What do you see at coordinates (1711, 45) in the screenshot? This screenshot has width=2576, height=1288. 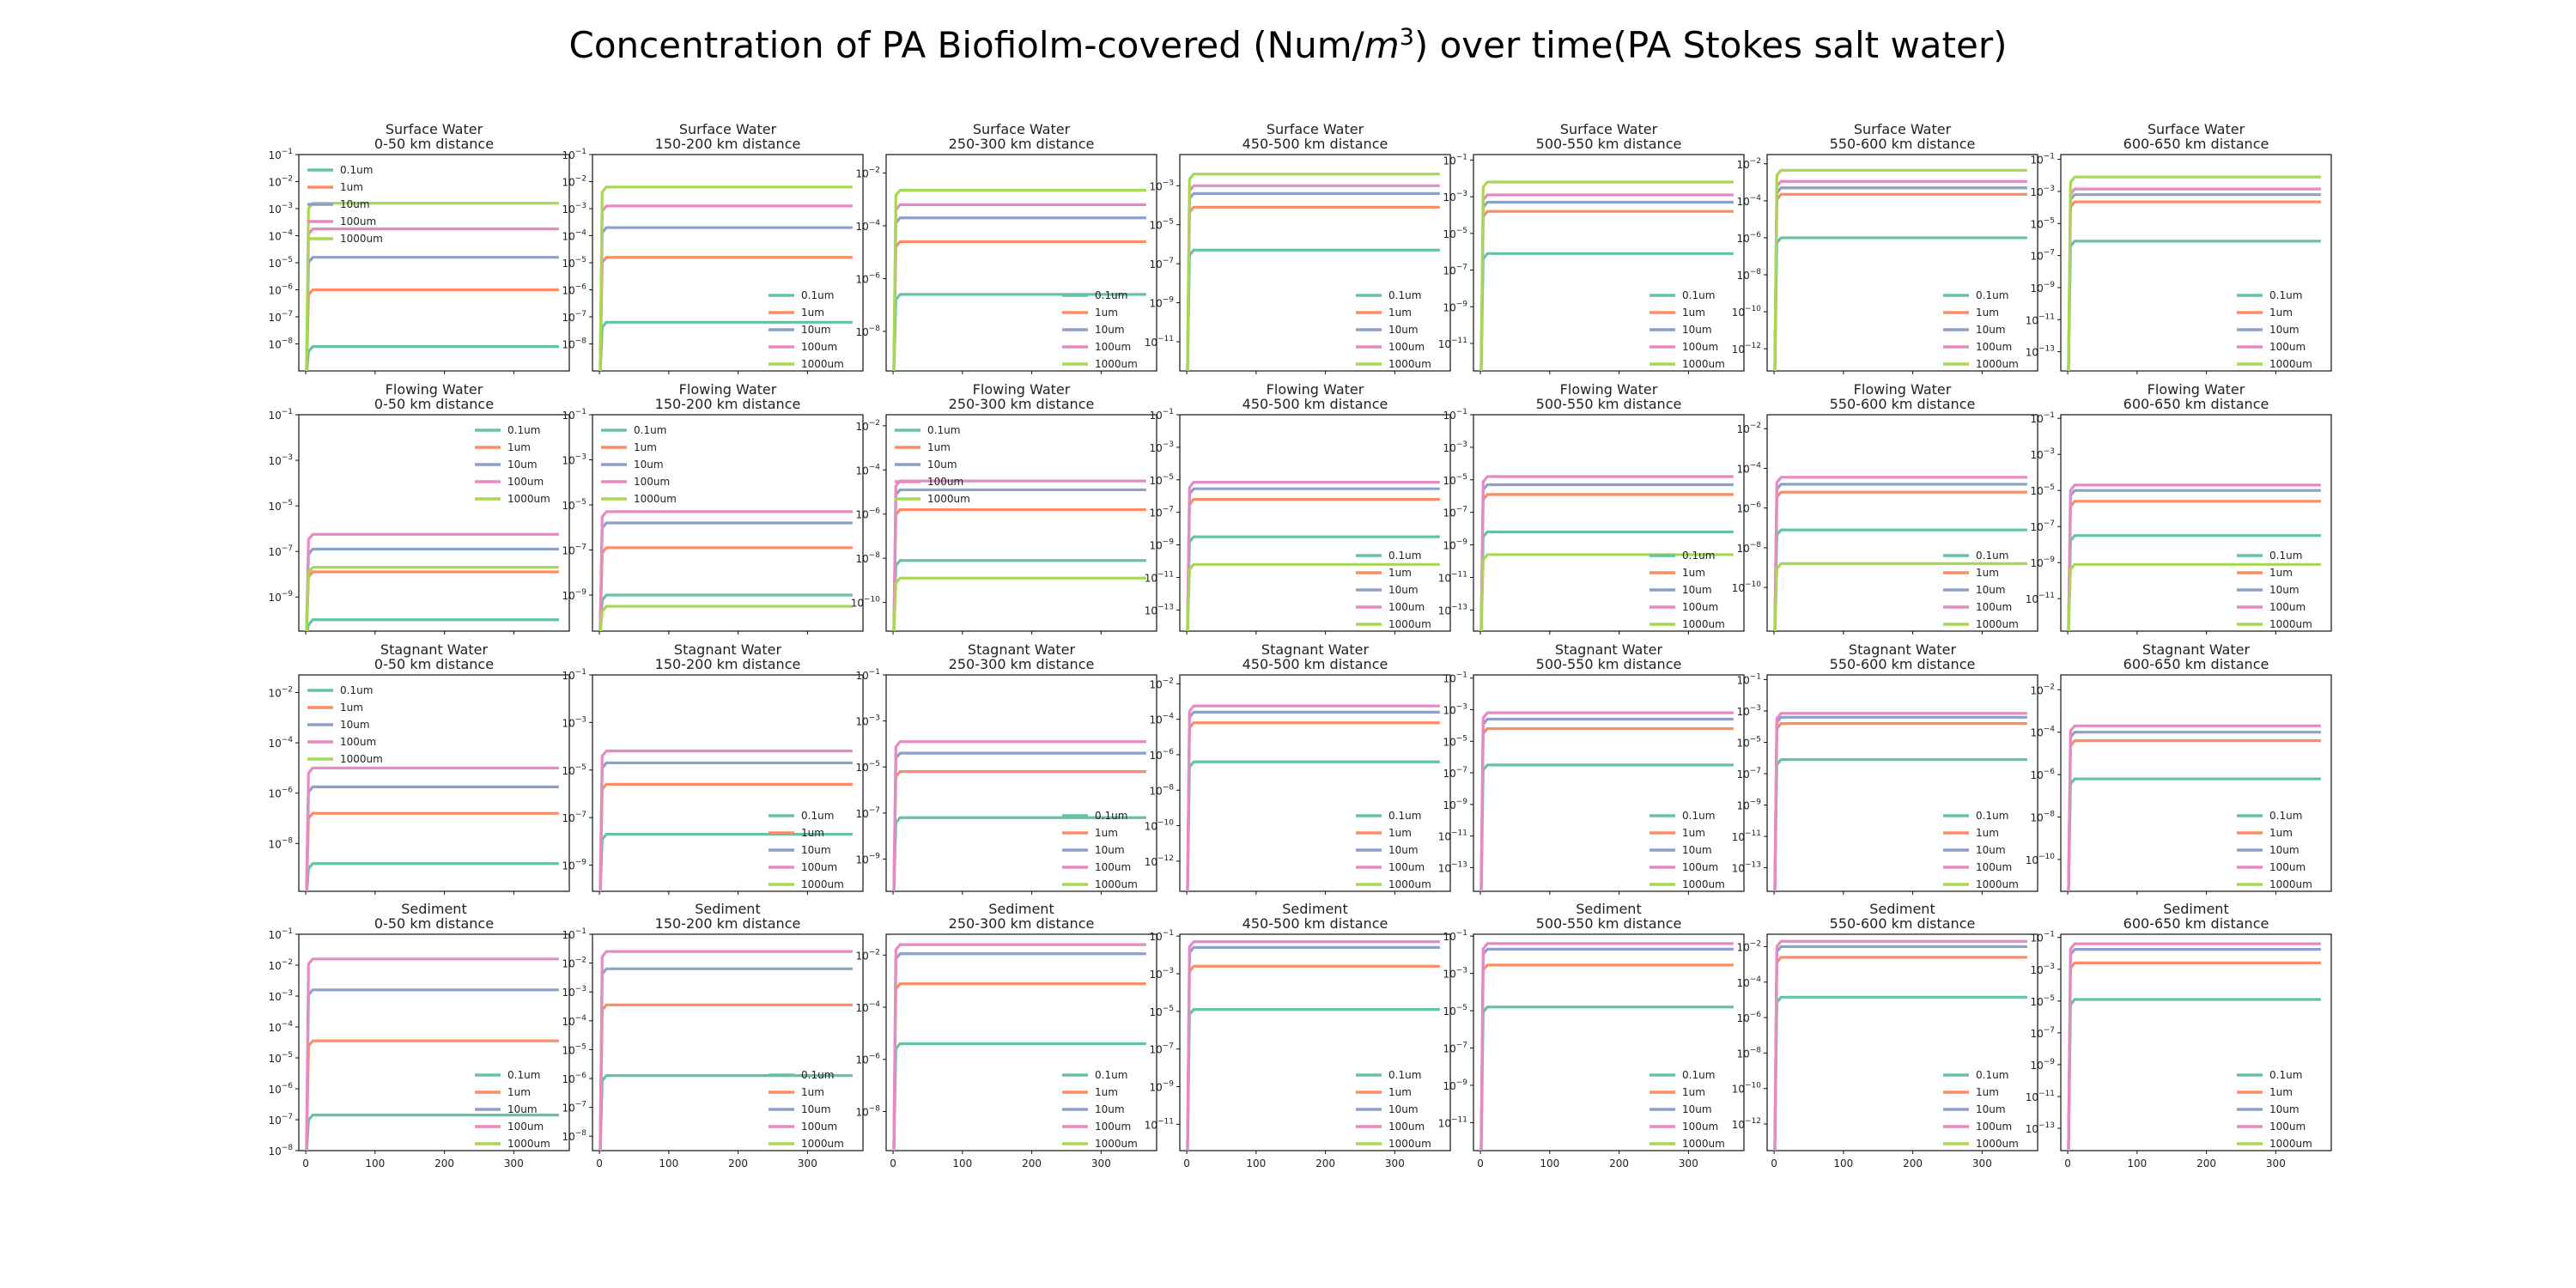 I see `title-suffix: ) over time(PA Stokes salt water)` at bounding box center [1711, 45].